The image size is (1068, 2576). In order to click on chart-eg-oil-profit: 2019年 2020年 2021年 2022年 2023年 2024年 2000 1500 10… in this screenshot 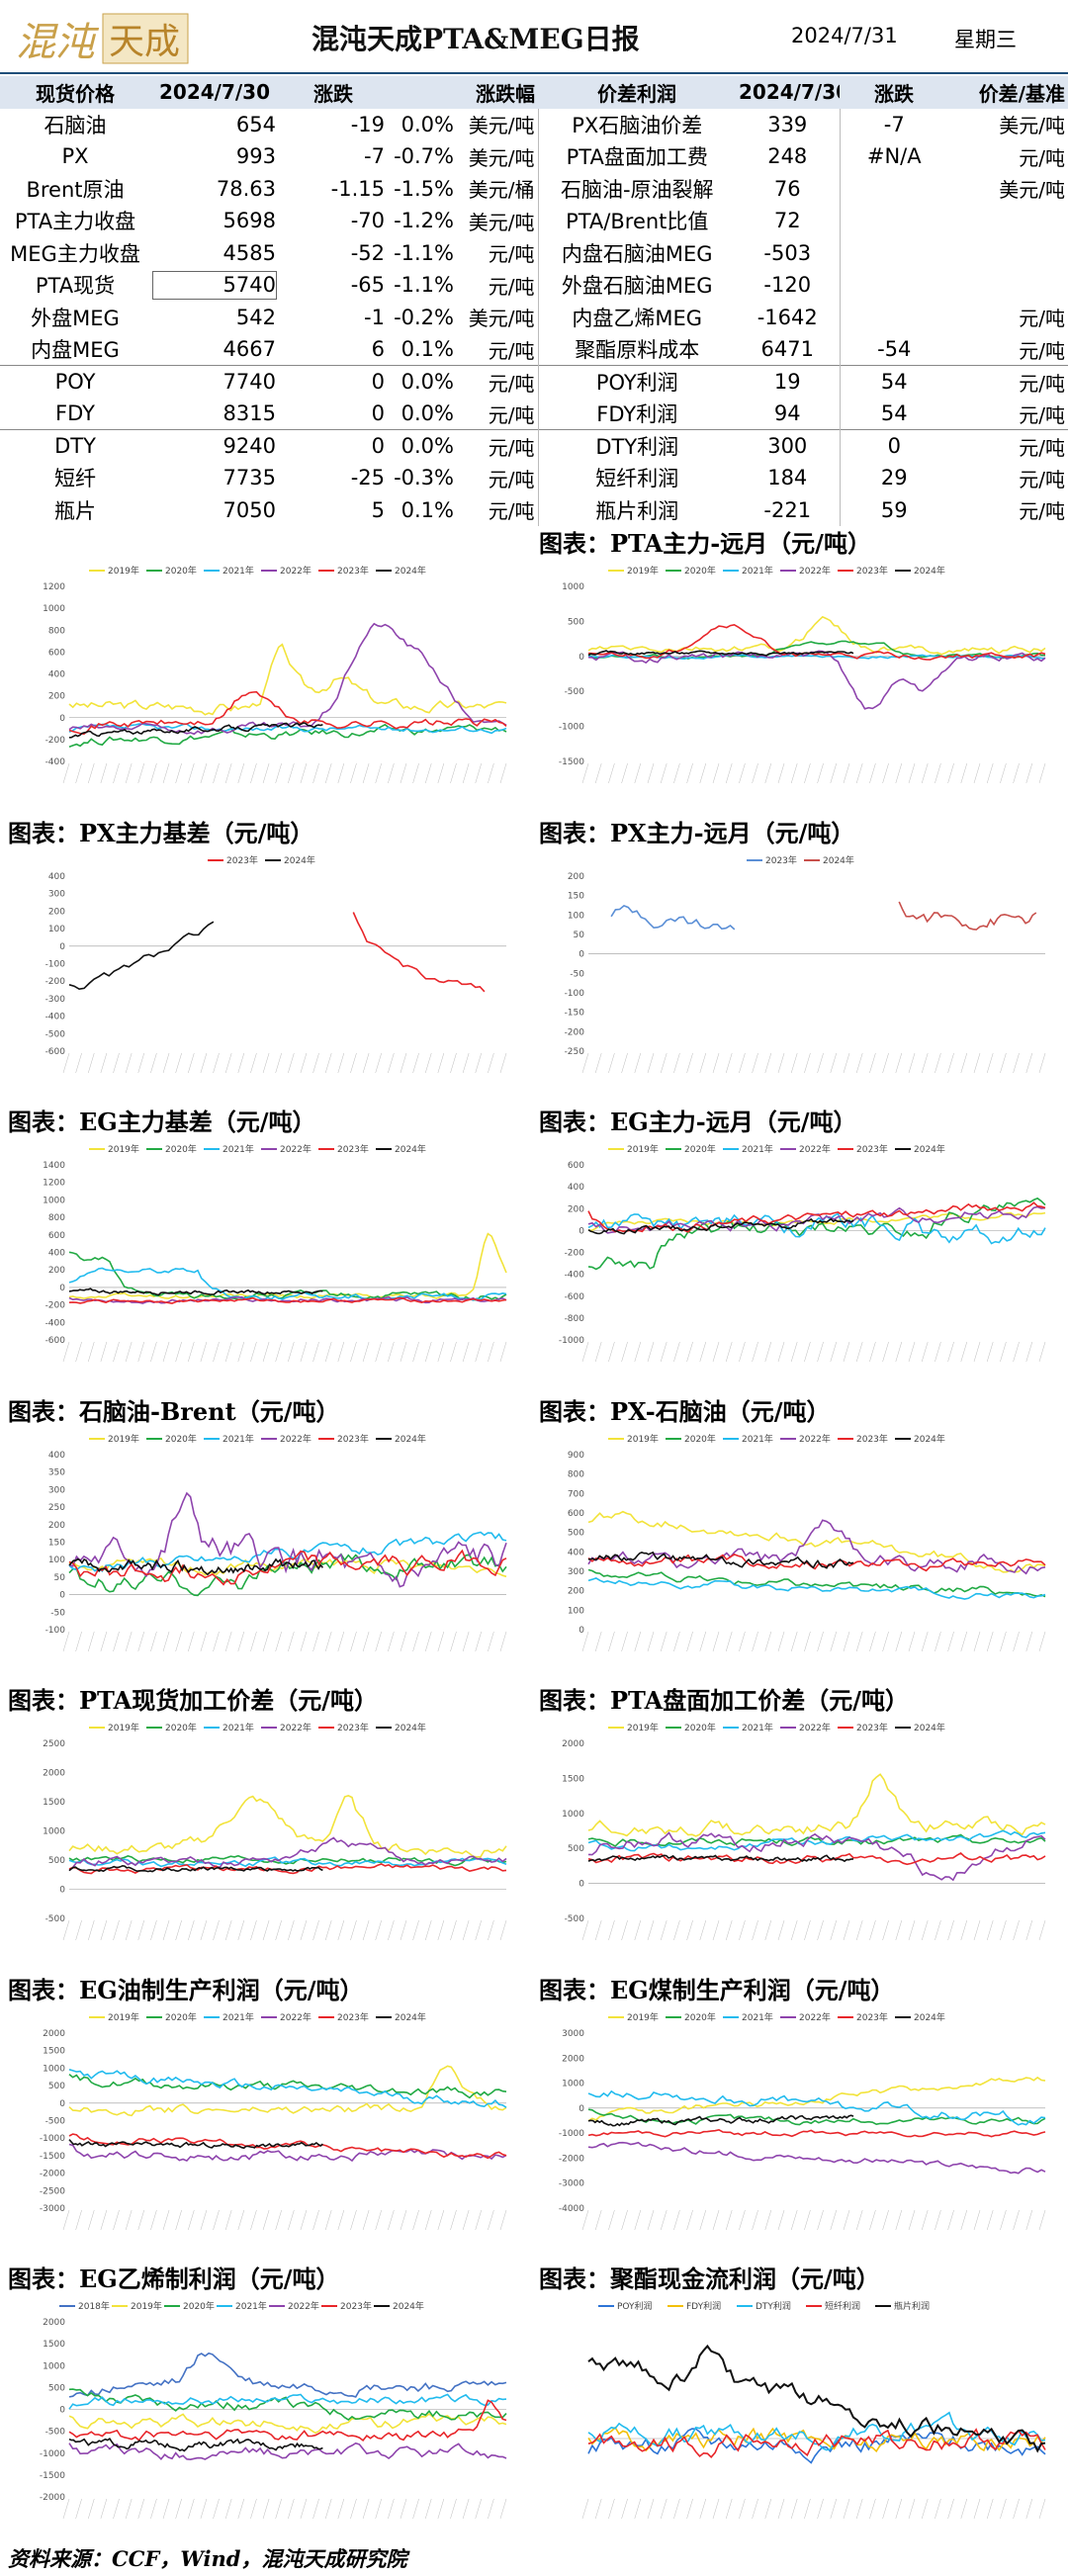, I will do `click(272, 2129)`.